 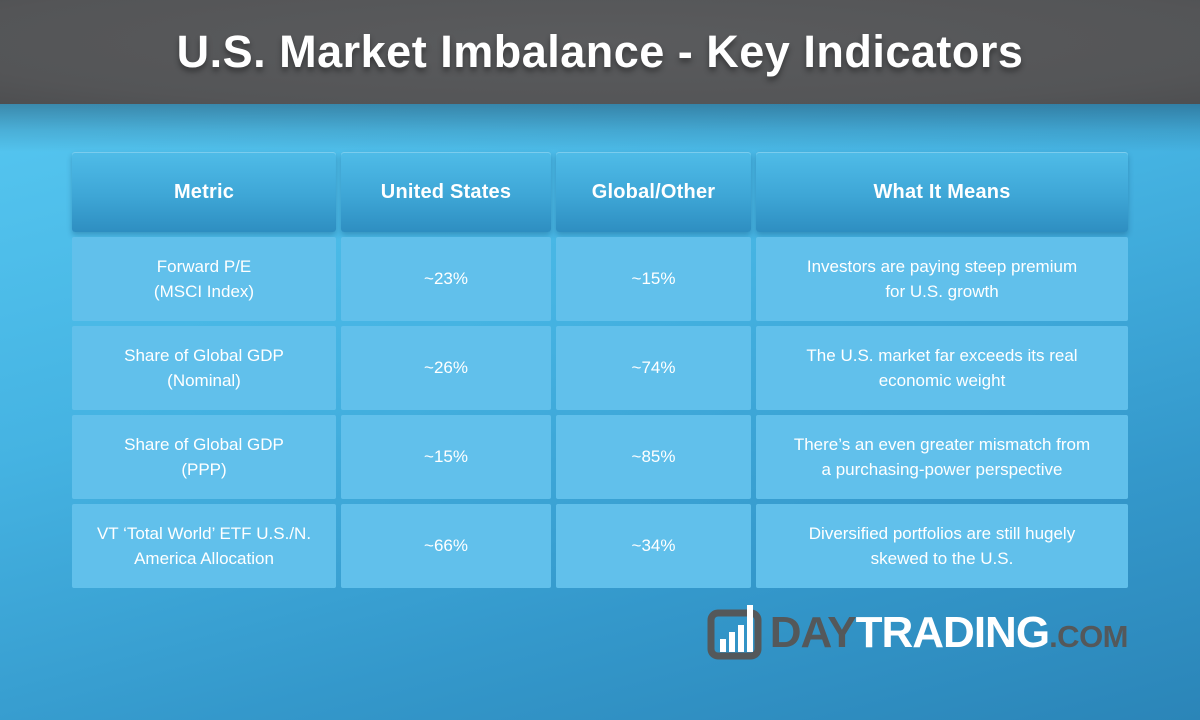 What do you see at coordinates (942, 355) in the screenshot?
I see `meaning-line: The U.S. market far exceeds its real` at bounding box center [942, 355].